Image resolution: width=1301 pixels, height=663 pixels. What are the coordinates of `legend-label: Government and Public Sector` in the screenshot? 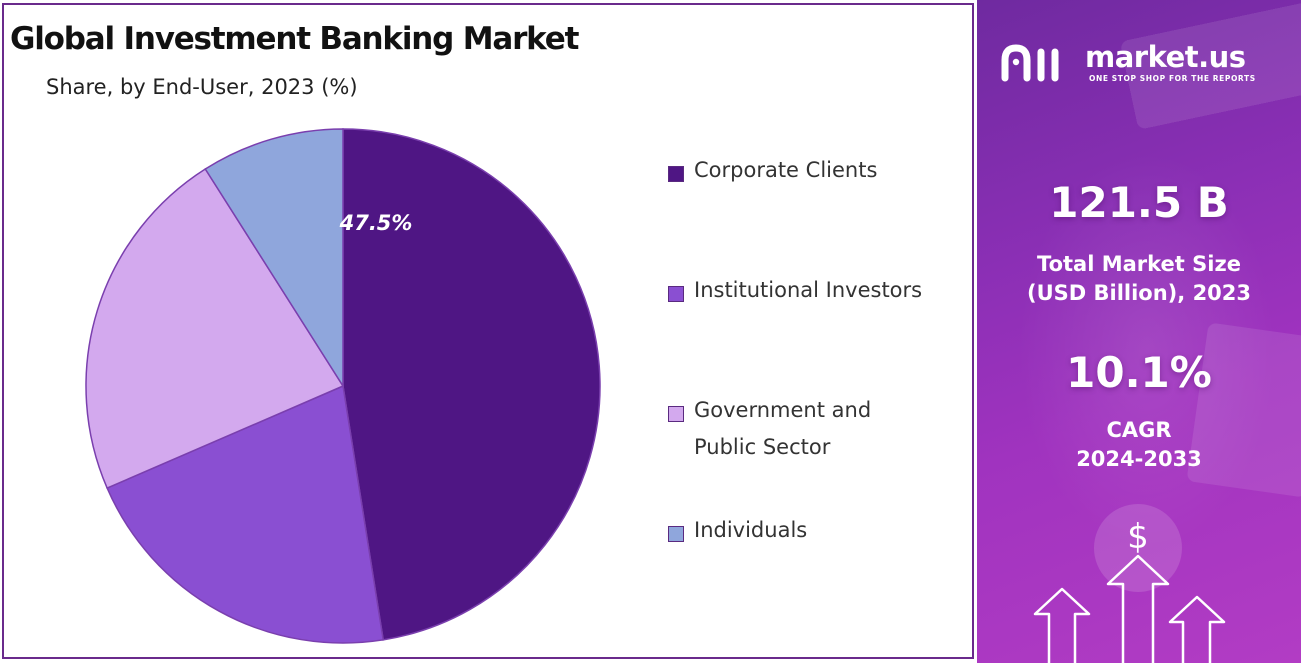 It's located at (783, 428).